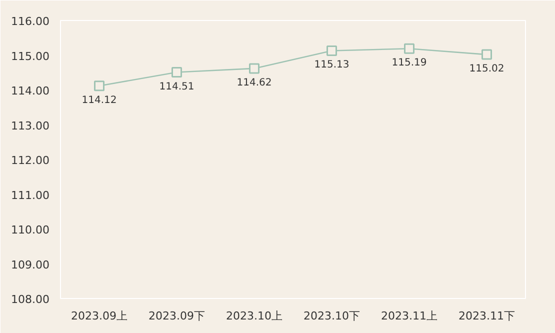 The height and width of the screenshot is (333, 555). Describe the element at coordinates (409, 316) in the screenshot. I see `x-tick-label: 2023.11上` at that location.